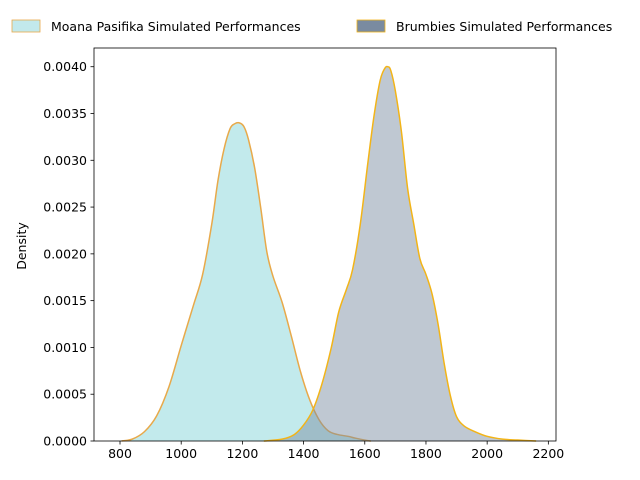 The width and height of the screenshot is (640, 480). What do you see at coordinates (426, 453) in the screenshot?
I see `x-tick-label: 1800` at bounding box center [426, 453].